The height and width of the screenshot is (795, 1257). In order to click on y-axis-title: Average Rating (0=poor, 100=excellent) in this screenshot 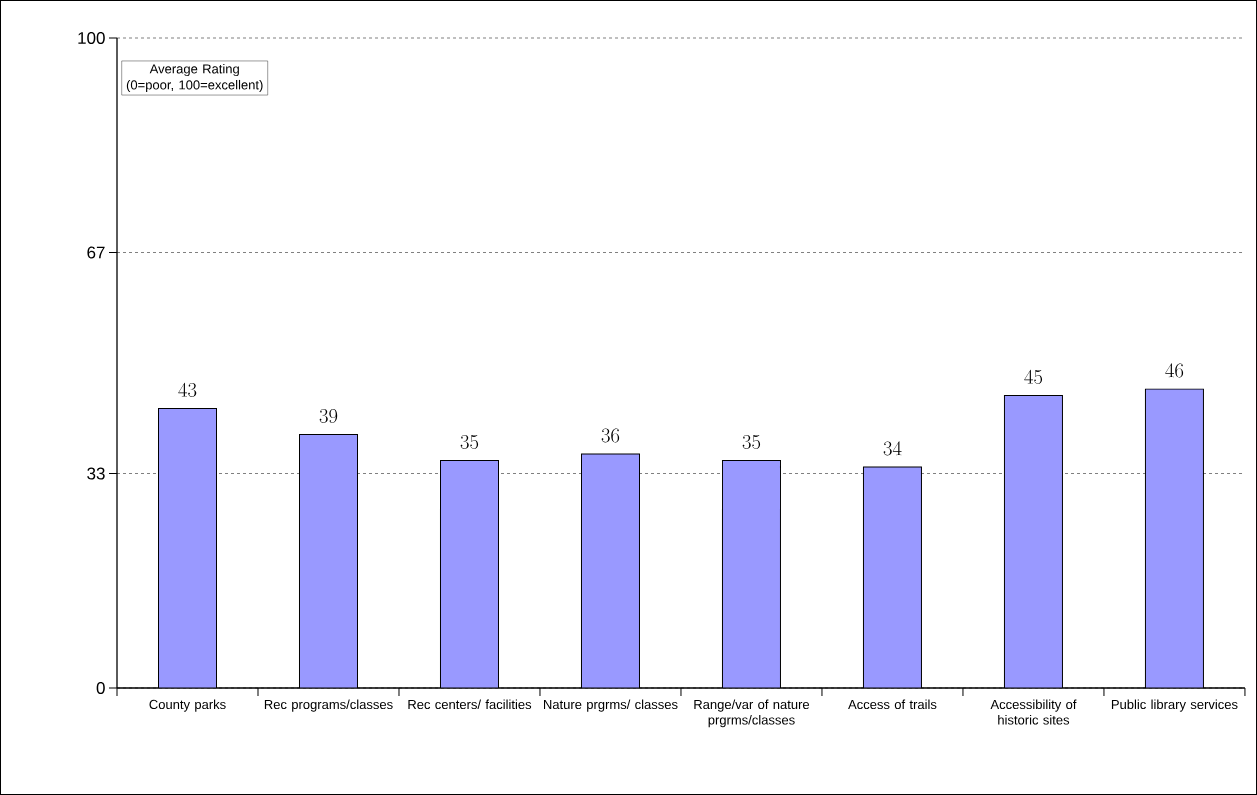, I will do `click(194, 78)`.